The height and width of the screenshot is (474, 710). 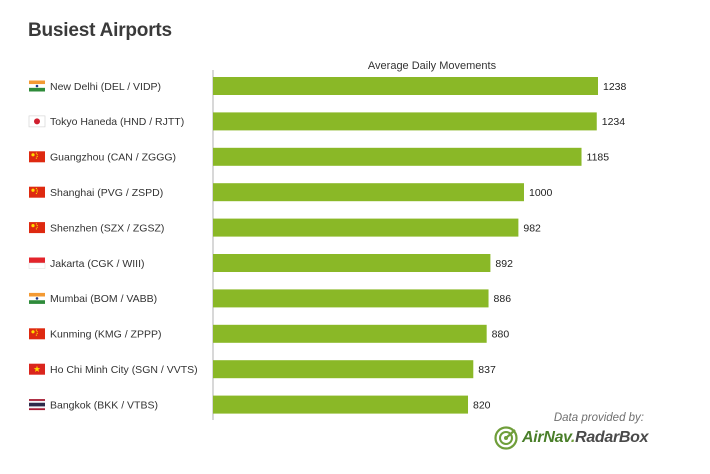 I want to click on value-label: 892, so click(x=504, y=264).